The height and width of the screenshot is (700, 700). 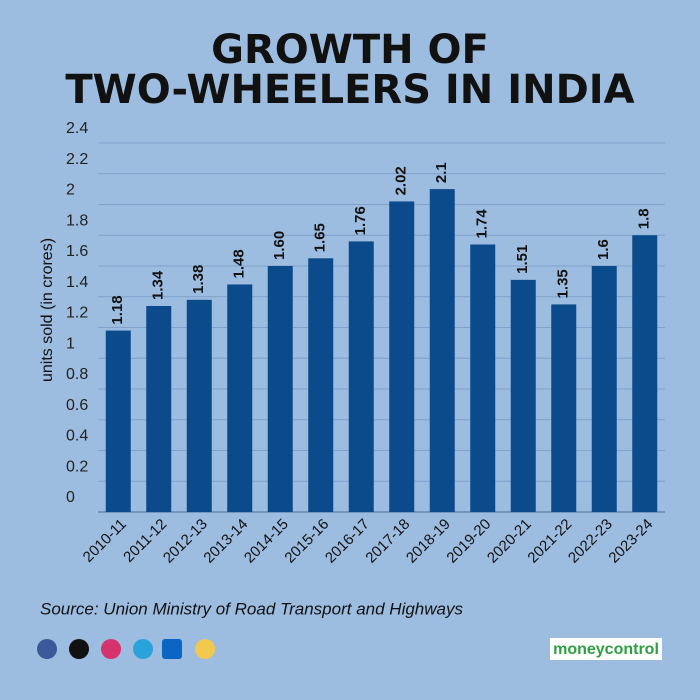 What do you see at coordinates (603, 249) in the screenshot?
I see `value-label: 1.6` at bounding box center [603, 249].